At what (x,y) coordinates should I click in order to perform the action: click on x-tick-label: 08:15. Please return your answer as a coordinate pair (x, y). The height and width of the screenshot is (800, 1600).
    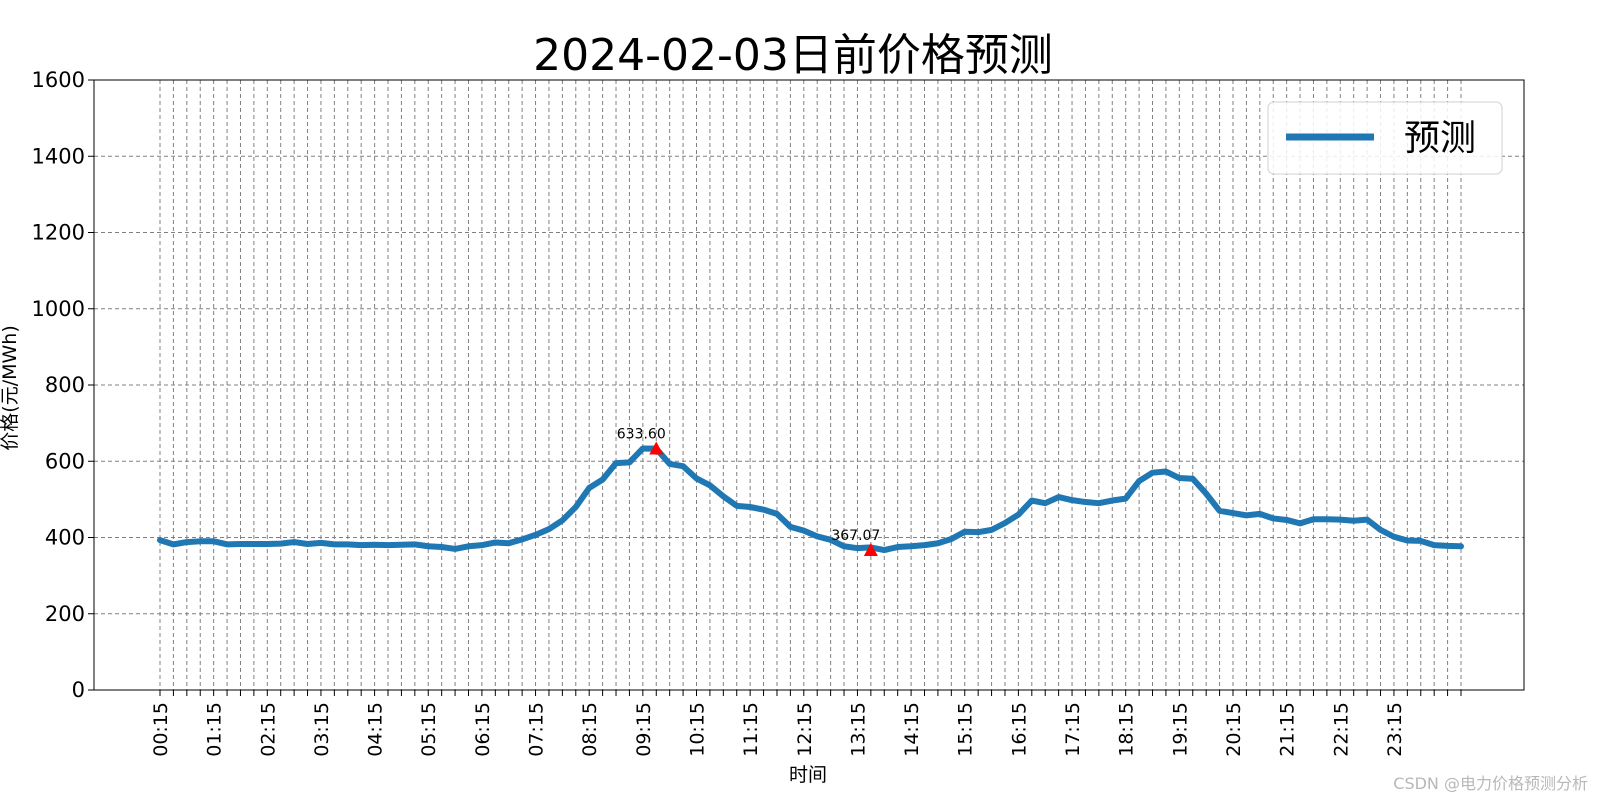
    Looking at the image, I should click on (590, 729).